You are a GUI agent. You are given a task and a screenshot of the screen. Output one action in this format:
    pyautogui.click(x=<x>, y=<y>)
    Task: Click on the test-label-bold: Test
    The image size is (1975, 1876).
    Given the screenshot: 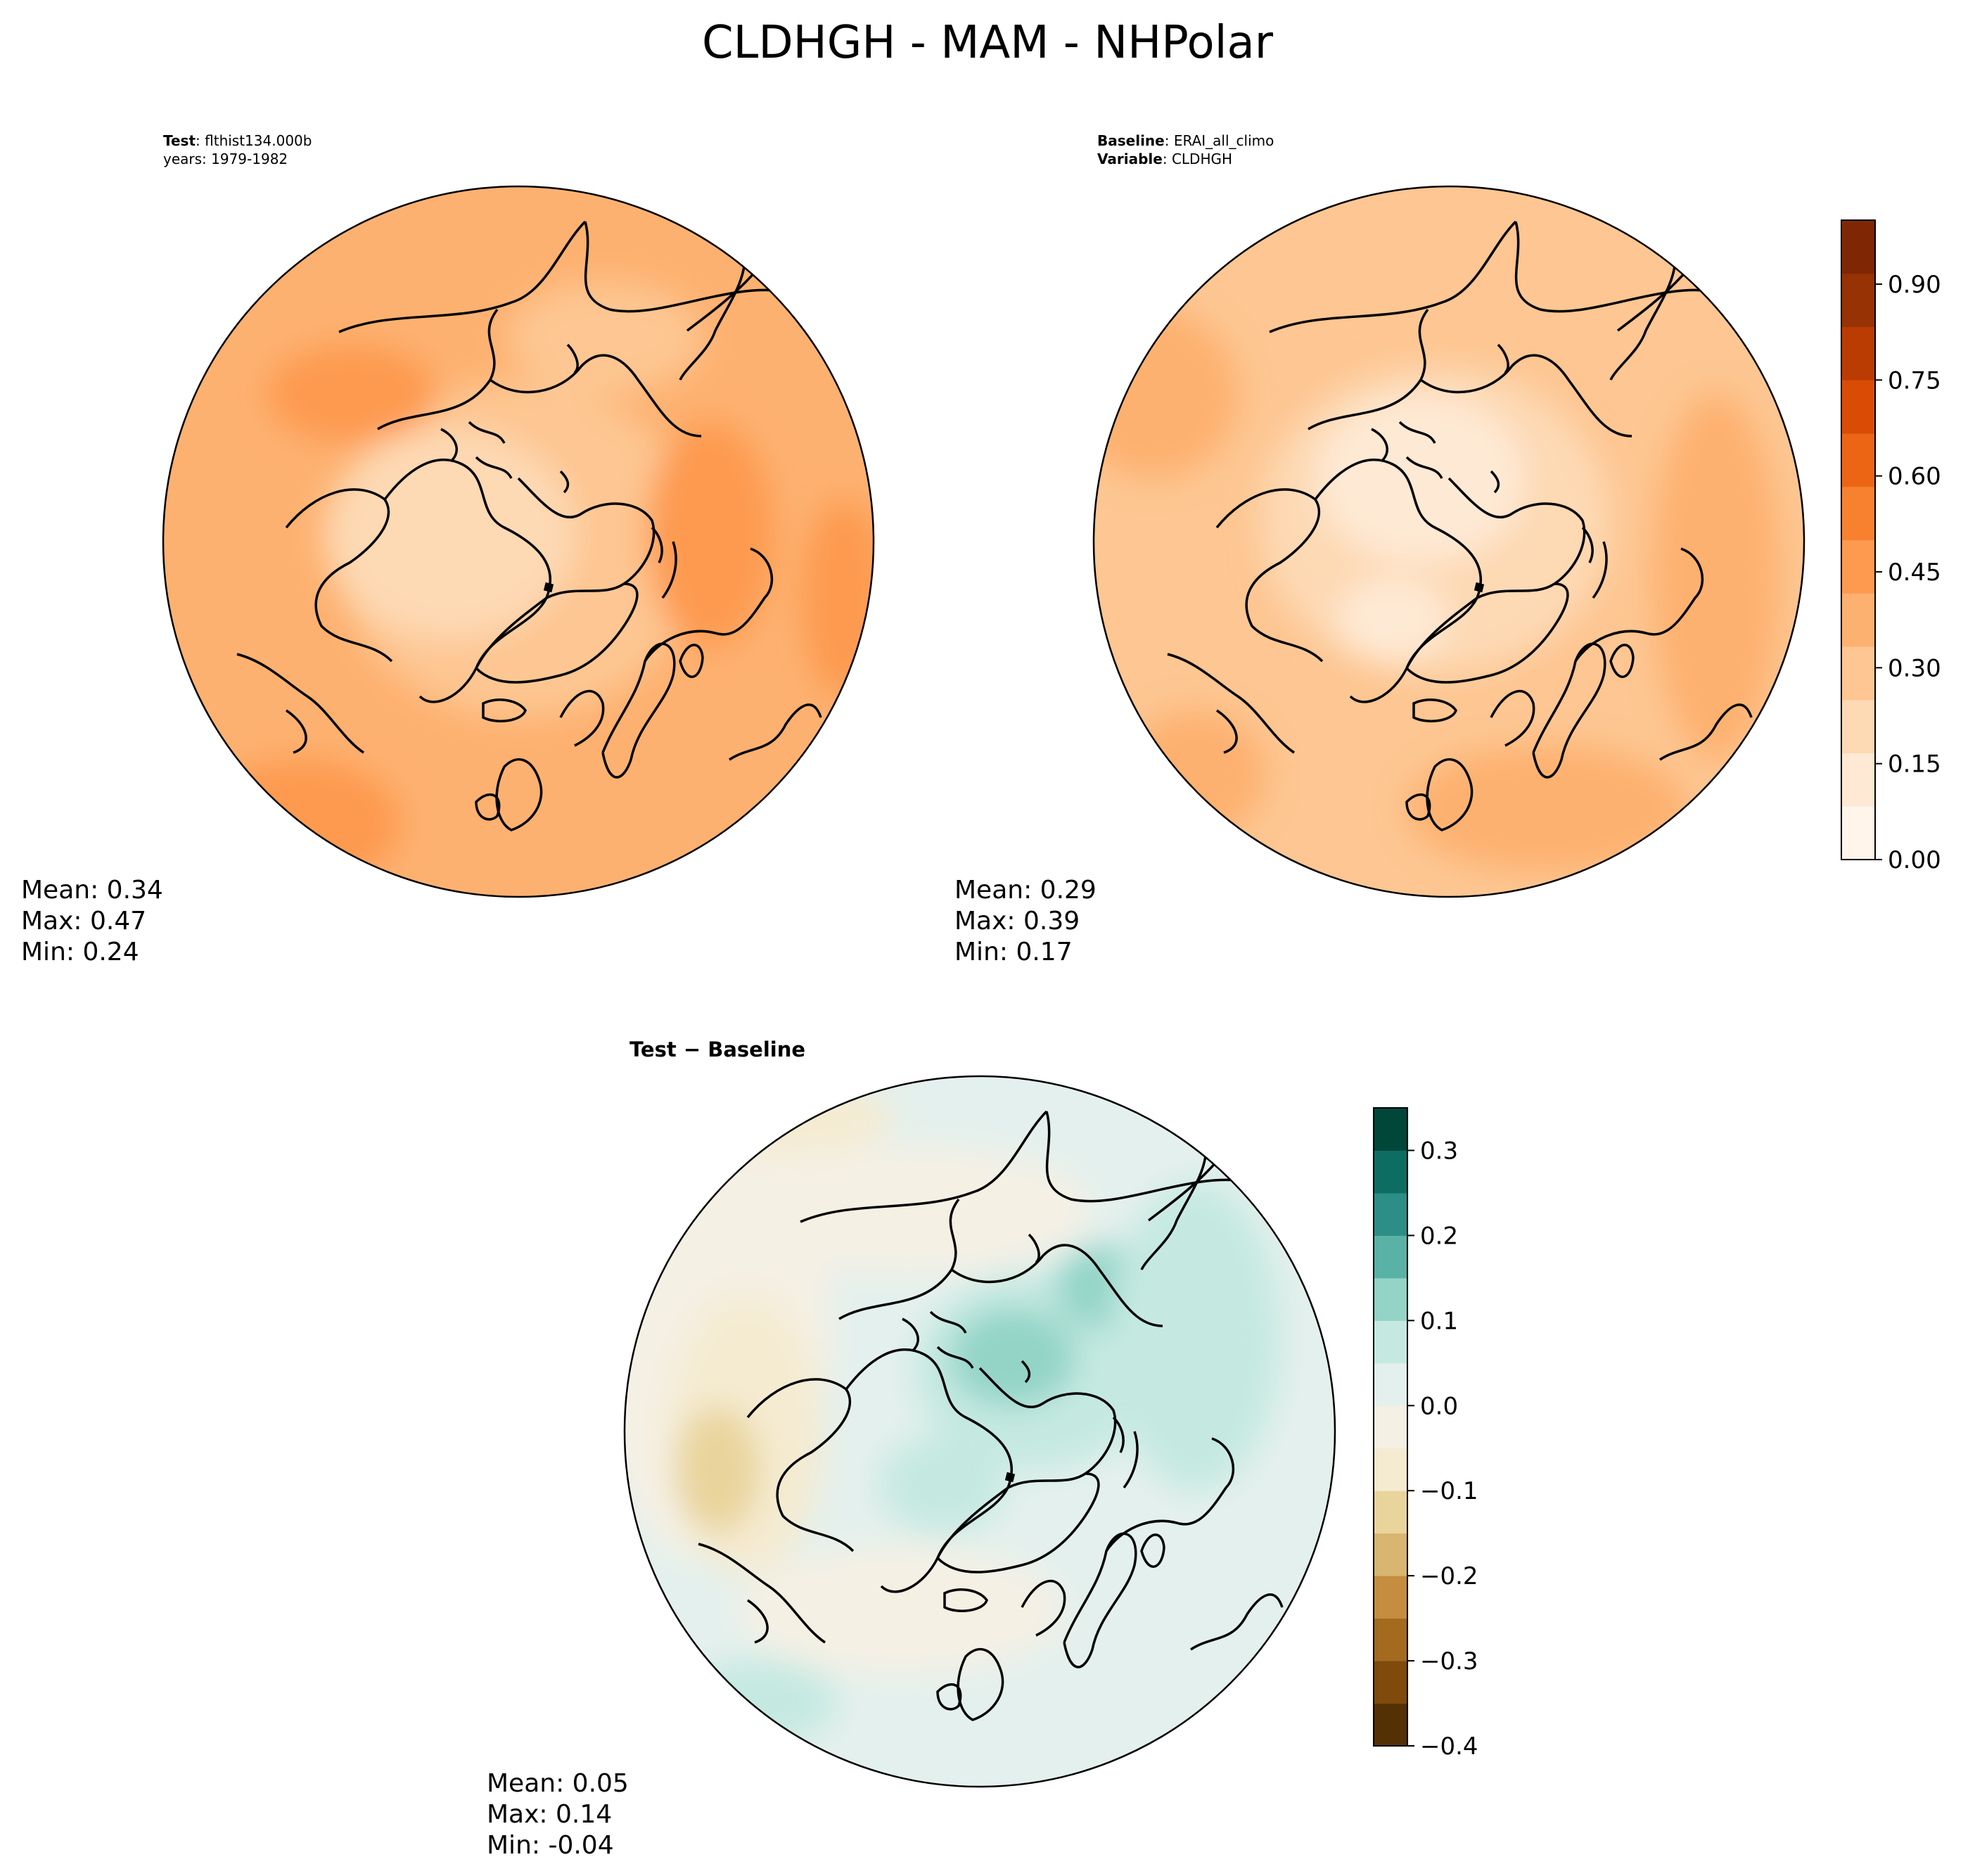 What is the action you would take?
    pyautogui.click(x=179, y=140)
    